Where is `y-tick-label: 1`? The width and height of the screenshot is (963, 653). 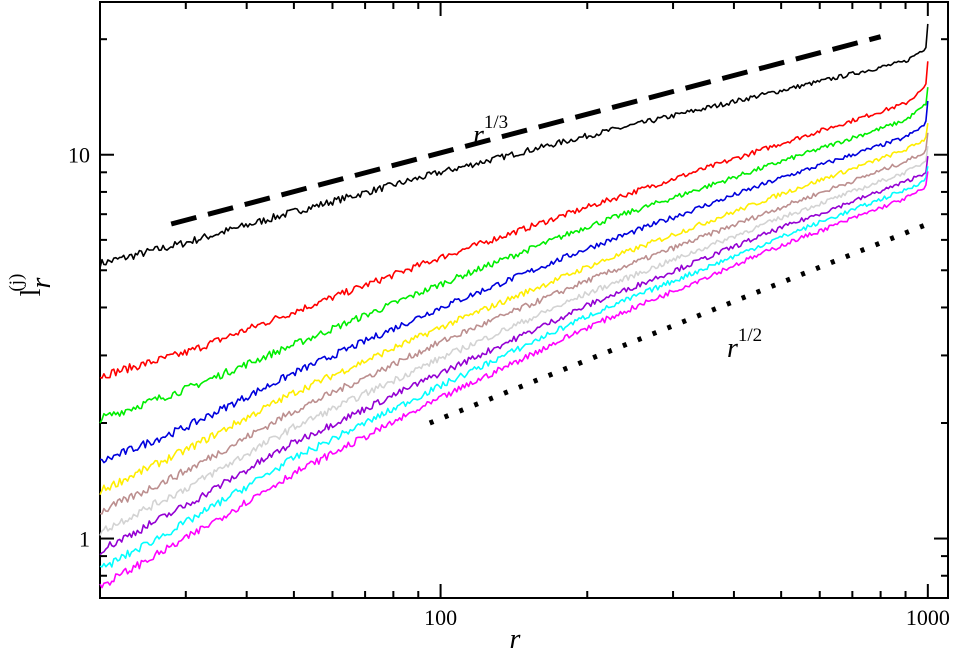
y-tick-label: 1 is located at coordinates (84, 539).